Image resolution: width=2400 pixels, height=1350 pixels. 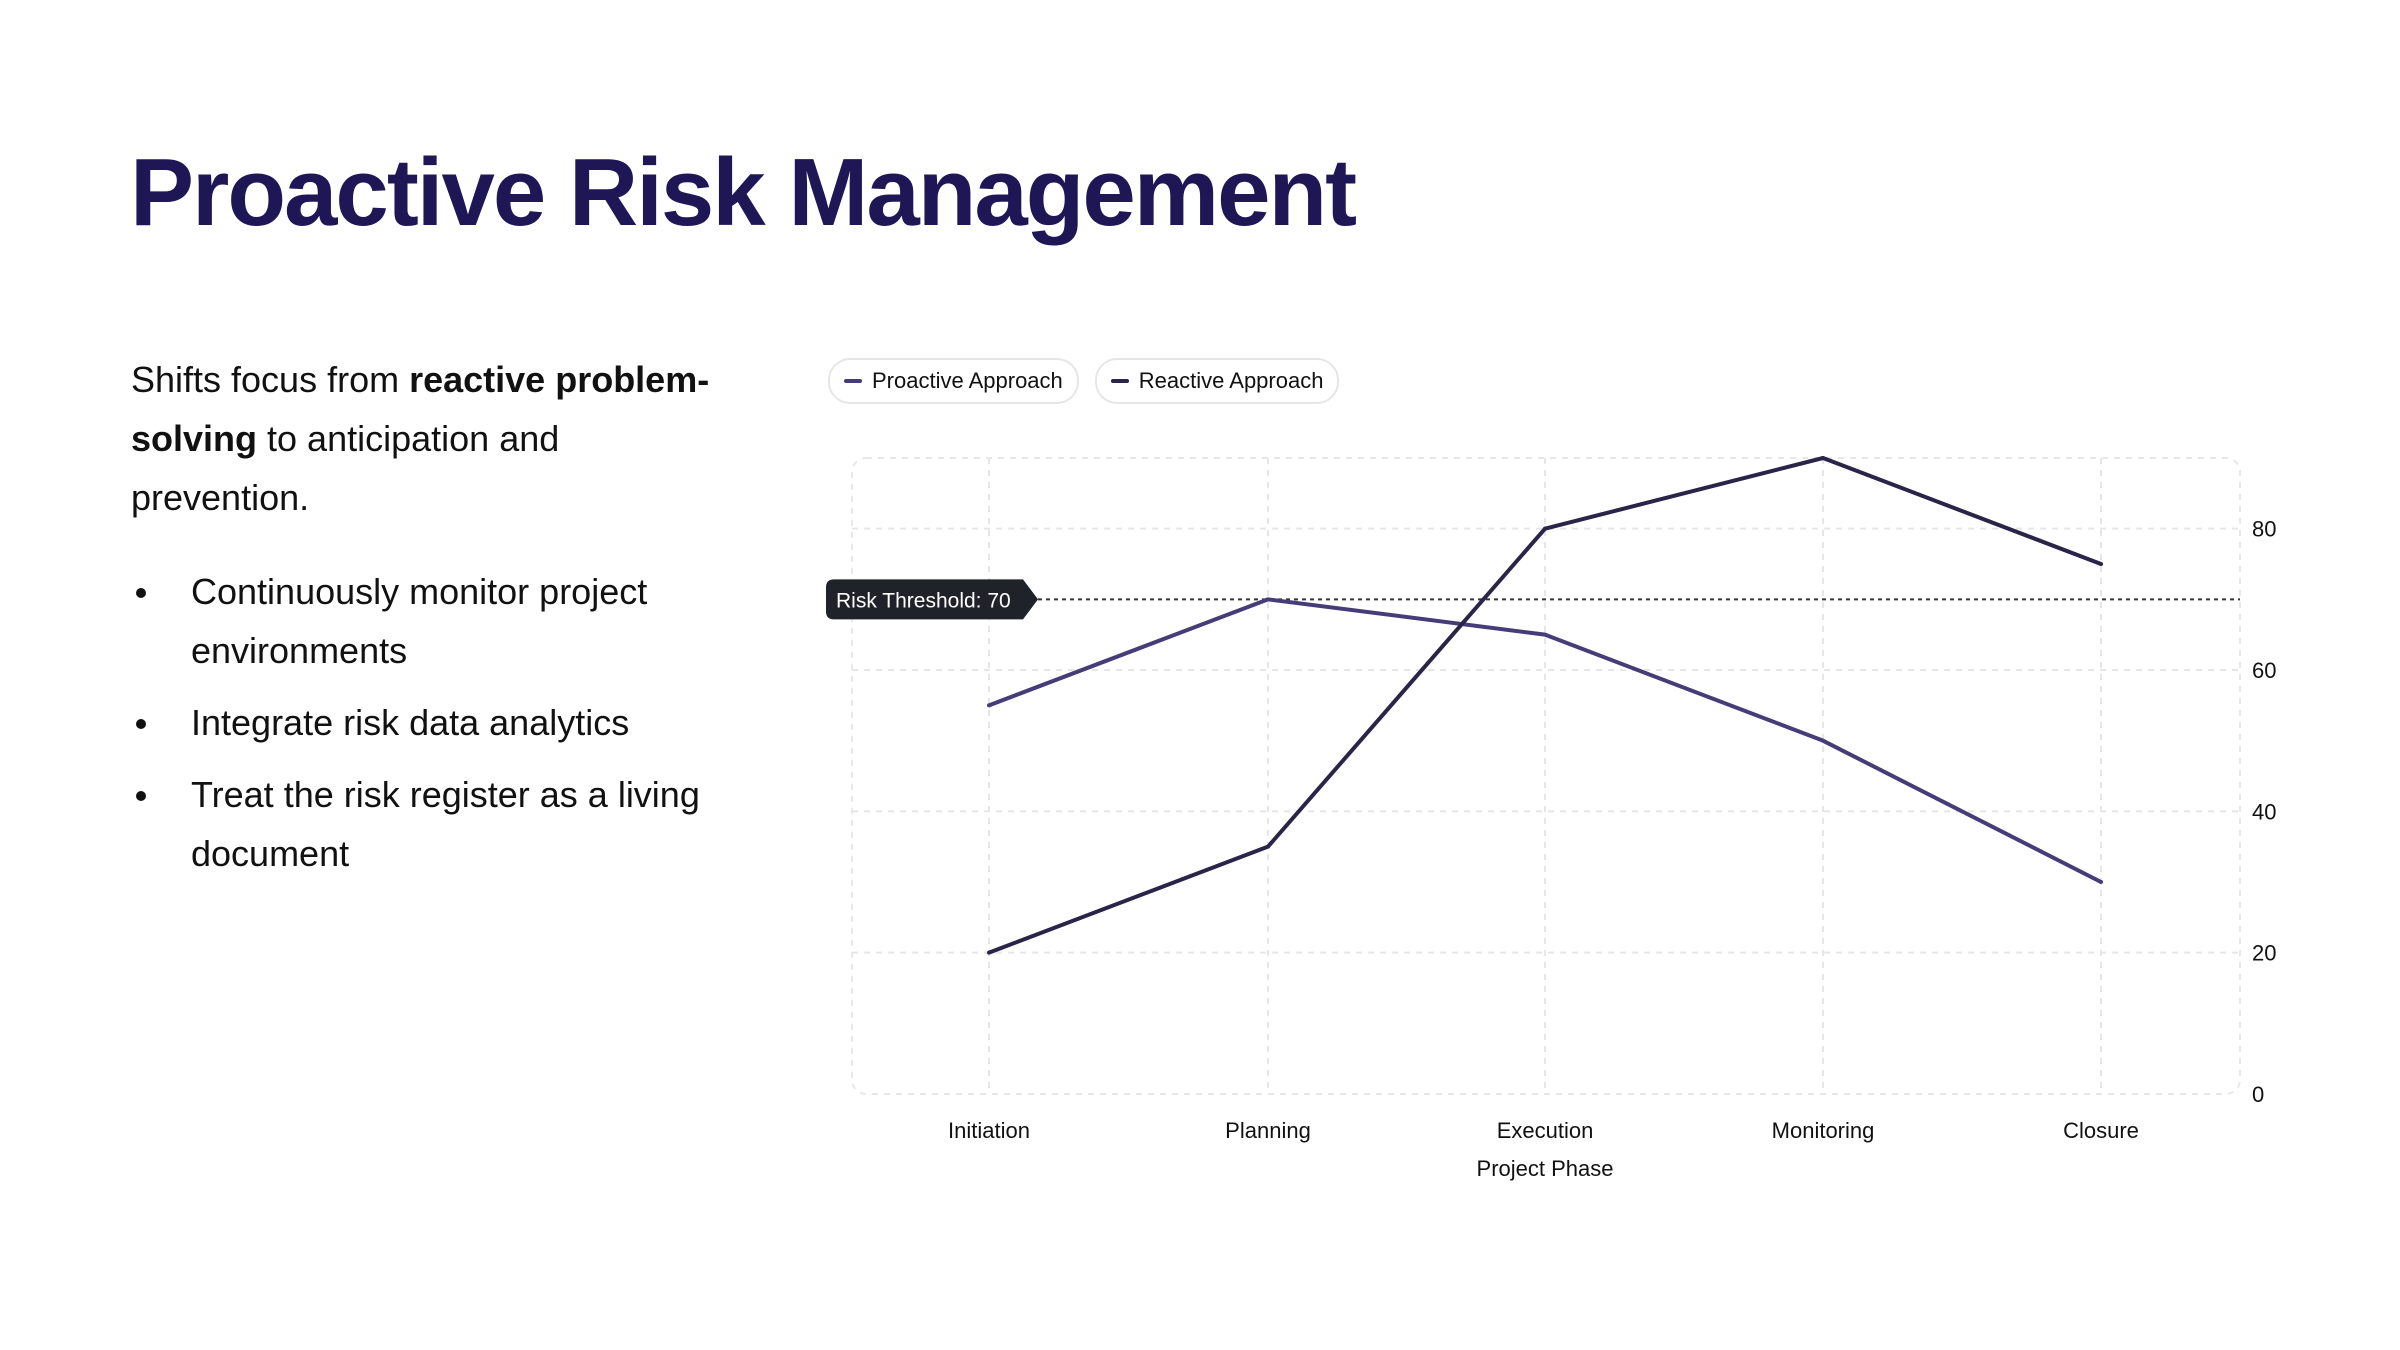 What do you see at coordinates (451, 722) in the screenshot?
I see `bullet-item: Integrate risk data analytics` at bounding box center [451, 722].